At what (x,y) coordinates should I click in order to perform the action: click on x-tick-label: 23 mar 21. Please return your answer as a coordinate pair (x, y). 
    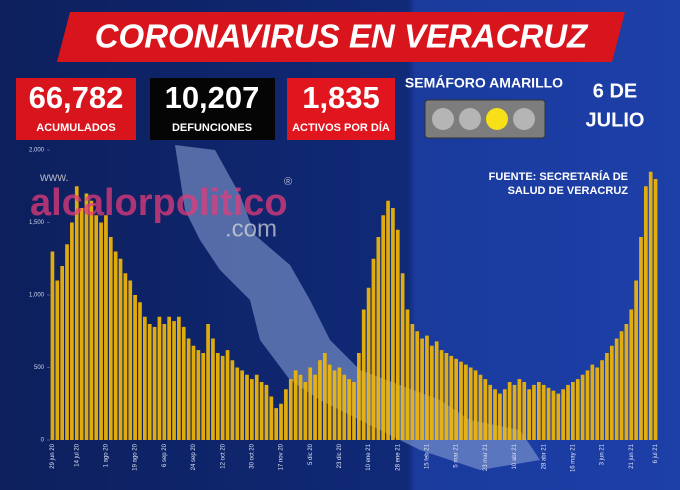
    Looking at the image, I should click on (486, 457).